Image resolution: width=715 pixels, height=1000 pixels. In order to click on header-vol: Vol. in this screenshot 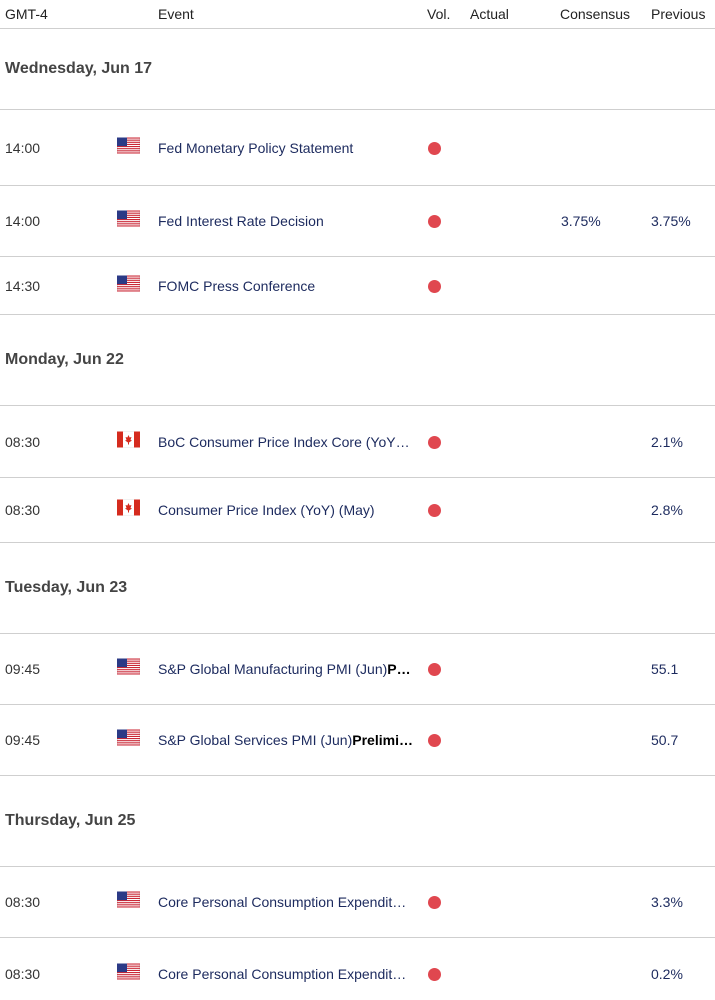, I will do `click(439, 14)`.